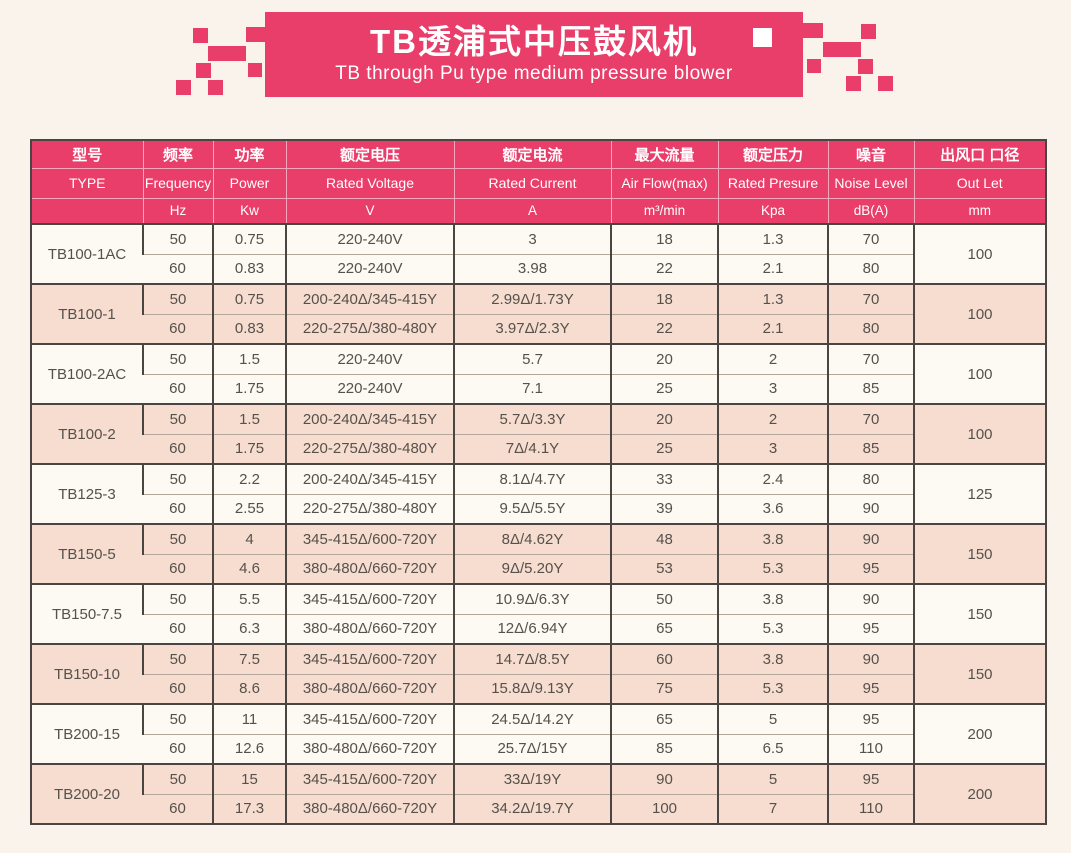 This screenshot has height=853, width=1071. Describe the element at coordinates (532, 718) in the screenshot. I see `current-cell: 24.5Δ/14.2Y` at that location.